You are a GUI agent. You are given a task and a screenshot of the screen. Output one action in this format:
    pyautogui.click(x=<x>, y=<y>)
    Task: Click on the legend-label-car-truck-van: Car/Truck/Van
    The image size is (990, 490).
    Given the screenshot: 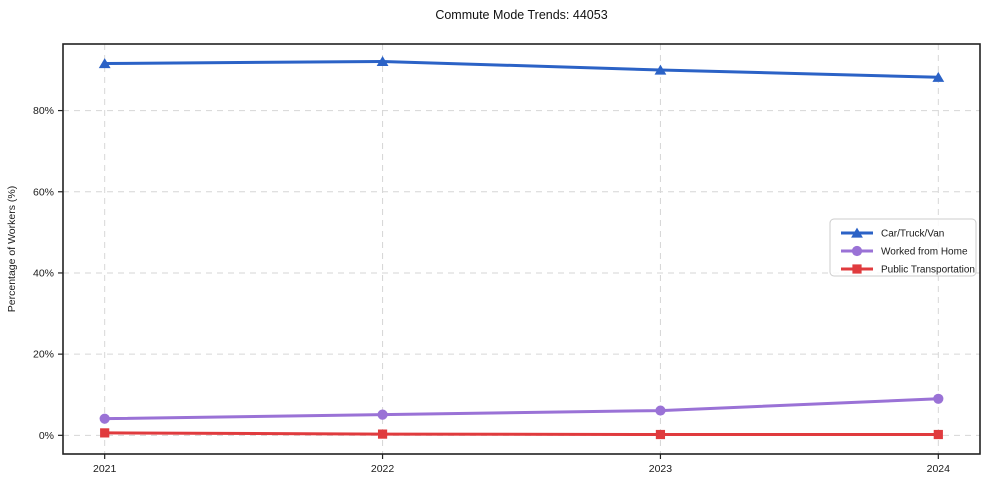 What is the action you would take?
    pyautogui.click(x=912, y=234)
    